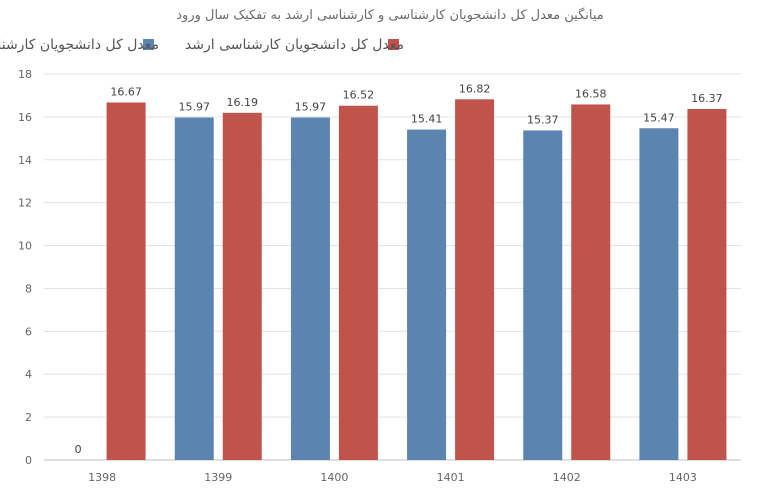  Describe the element at coordinates (427, 119) in the screenshot. I see `data-label-bachelors-1401: 15.41` at that location.